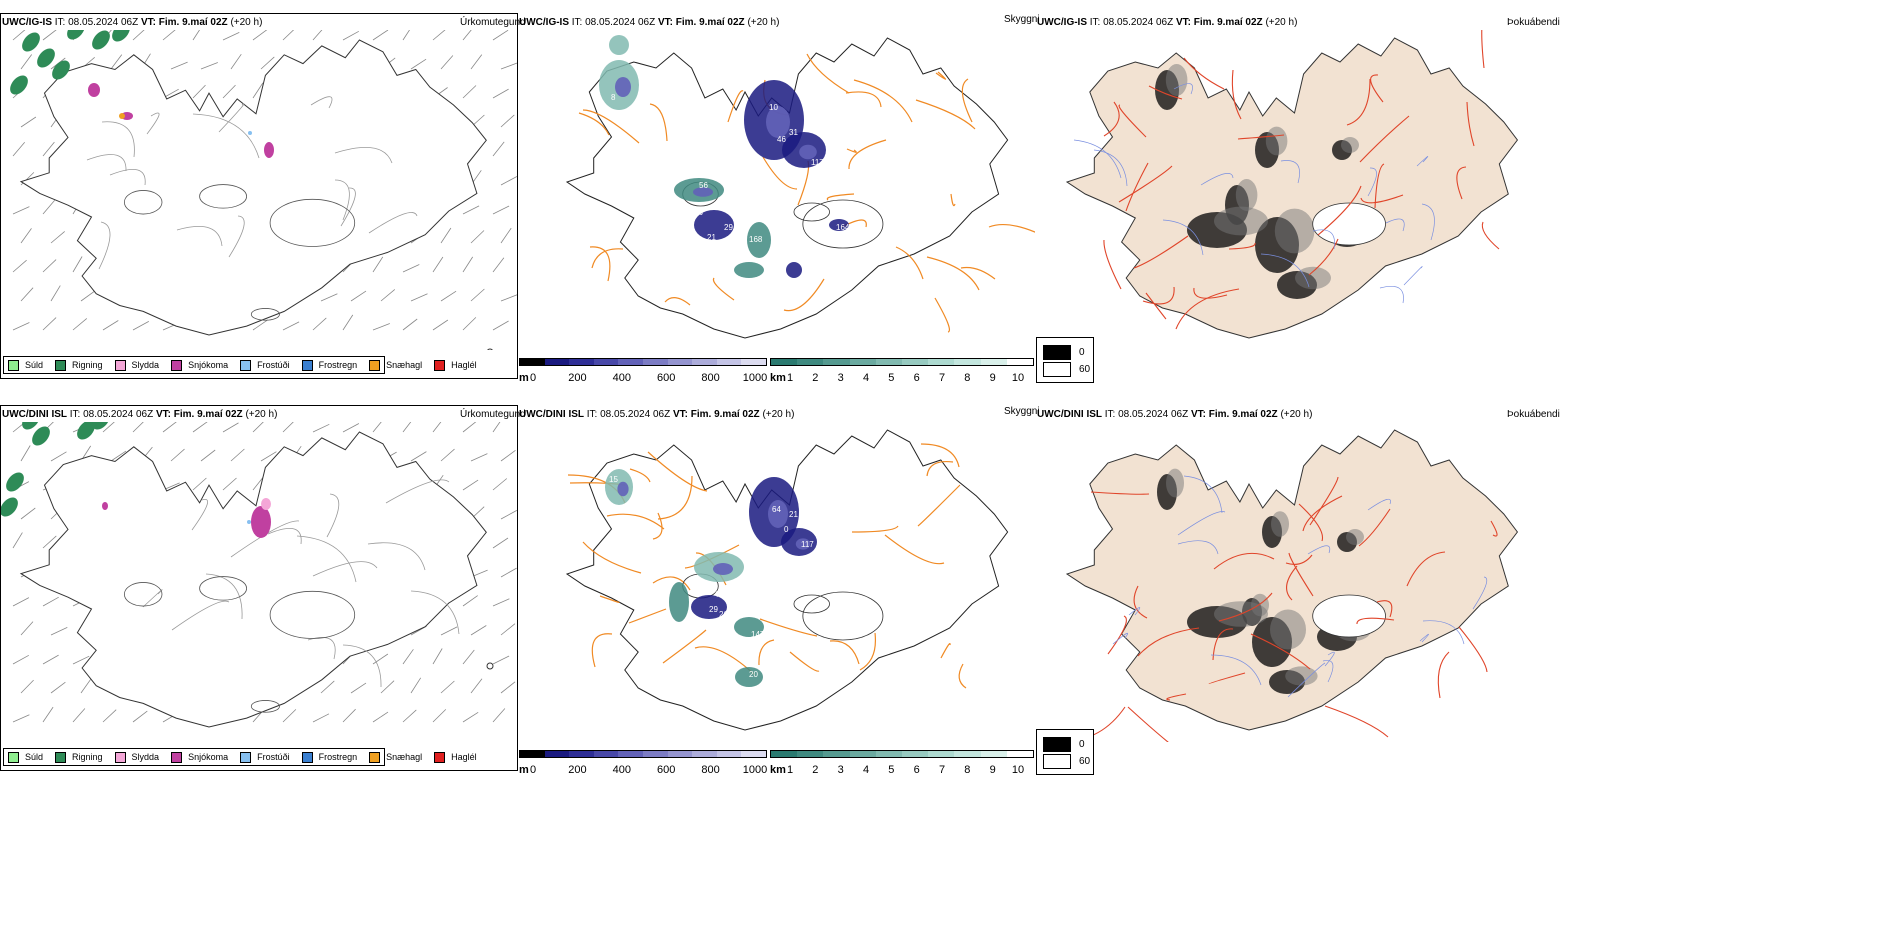 Image resolution: width=1900 pixels, height=950 pixels. What do you see at coordinates (755, 770) in the screenshot?
I see `colorbar-tick: 1000` at bounding box center [755, 770].